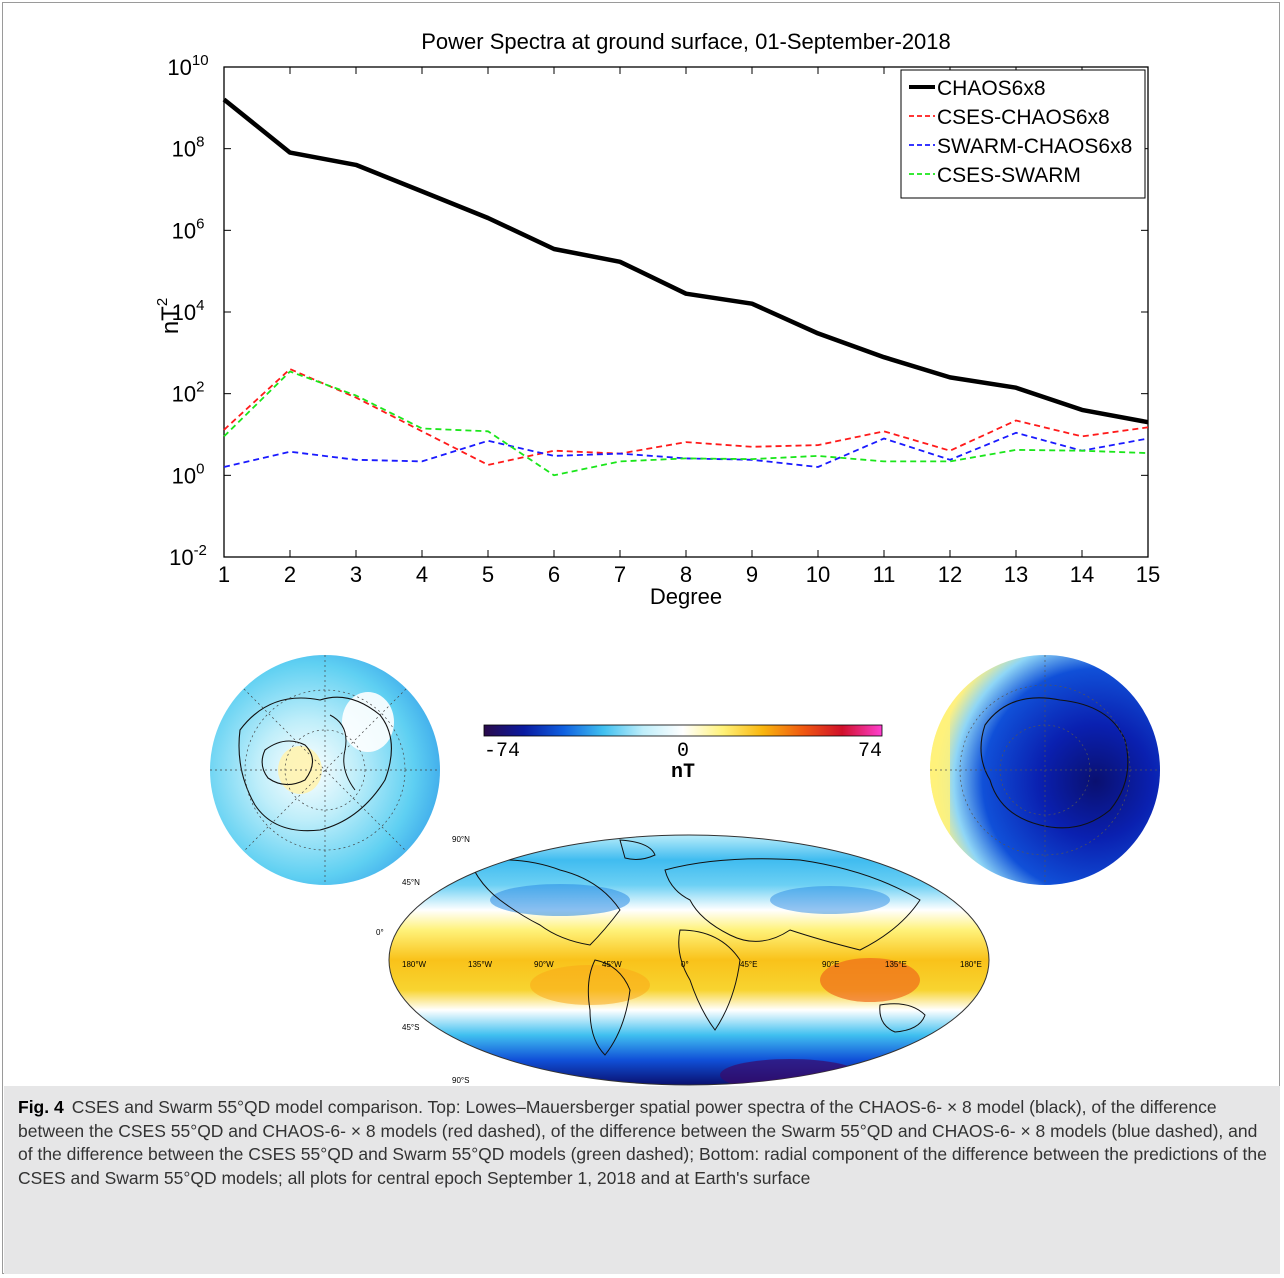  I want to click on south-polar-map, so click(1045, 770).